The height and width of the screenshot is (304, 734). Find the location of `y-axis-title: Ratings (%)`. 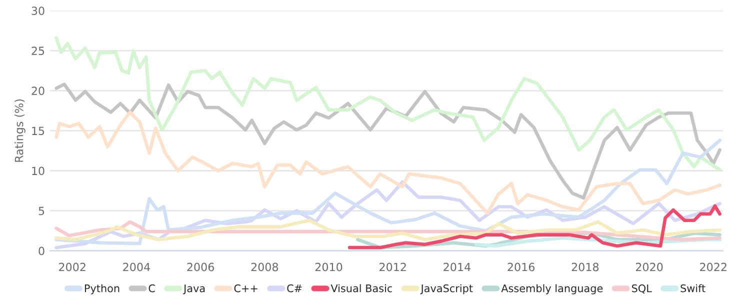

y-axis-title: Ratings (%) is located at coordinates (20, 130).